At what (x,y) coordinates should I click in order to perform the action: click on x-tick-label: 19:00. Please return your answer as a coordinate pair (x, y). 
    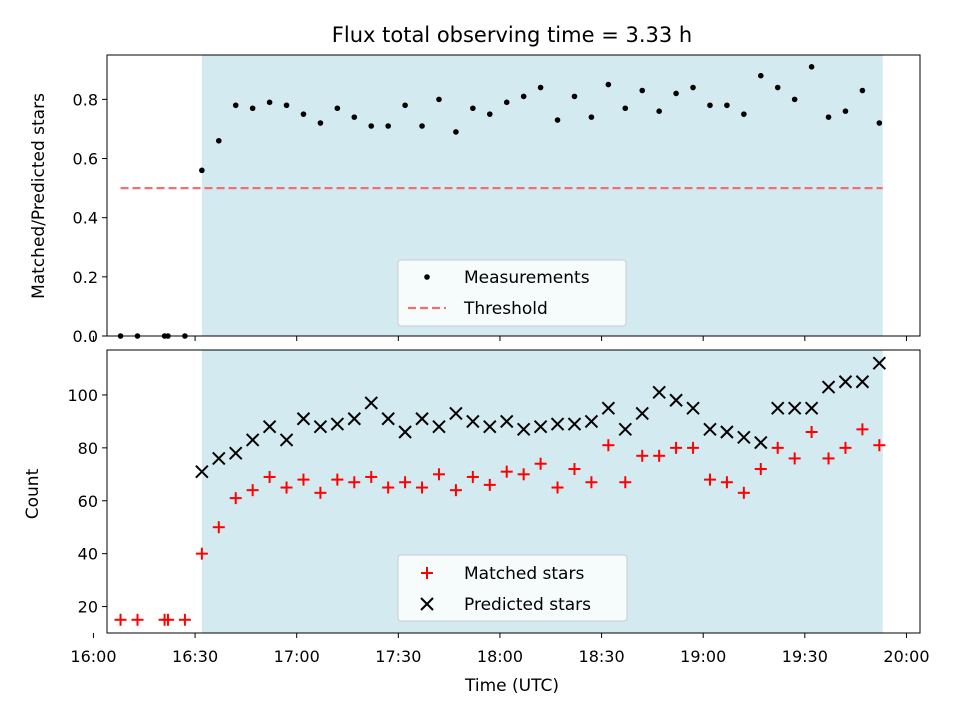
    Looking at the image, I should click on (703, 656).